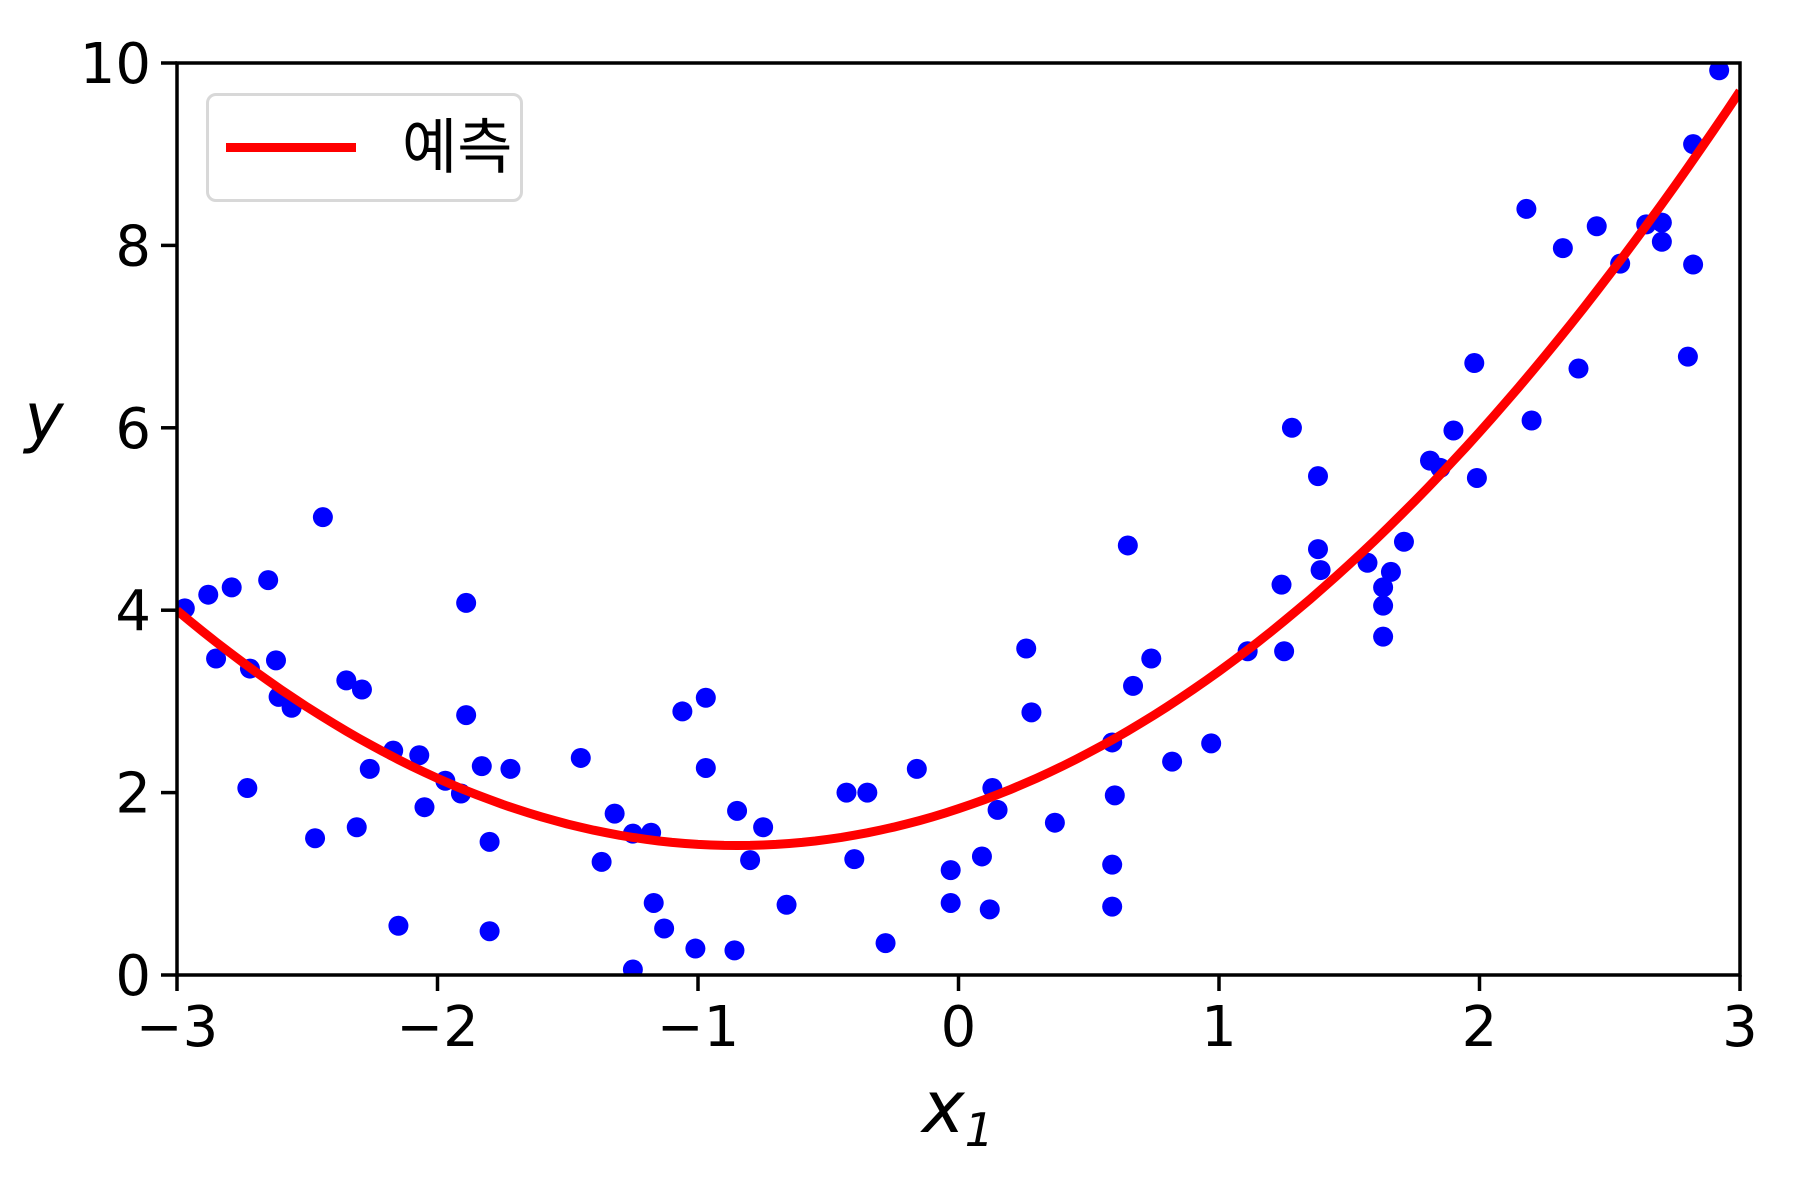 Image resolution: width=1800 pixels, height=1200 pixels. I want to click on legend-line-swatch, so click(291, 147).